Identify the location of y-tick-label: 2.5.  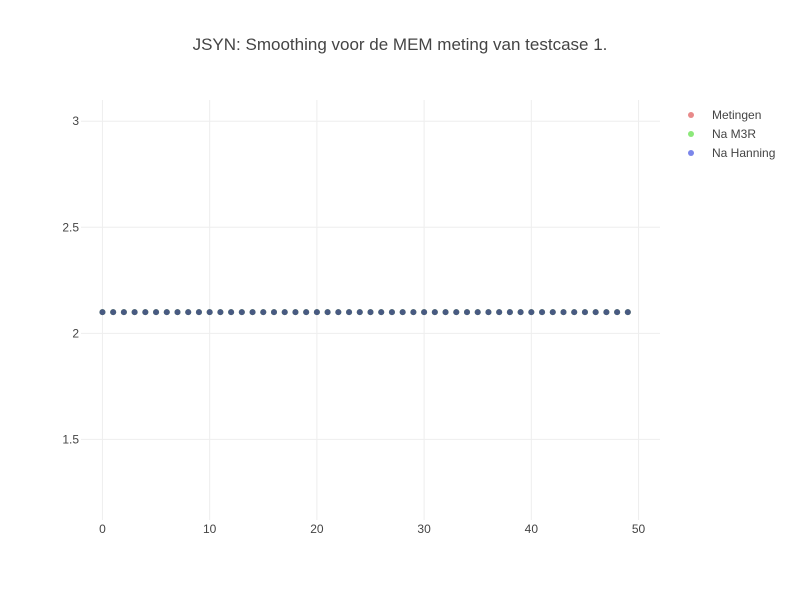
(70, 227).